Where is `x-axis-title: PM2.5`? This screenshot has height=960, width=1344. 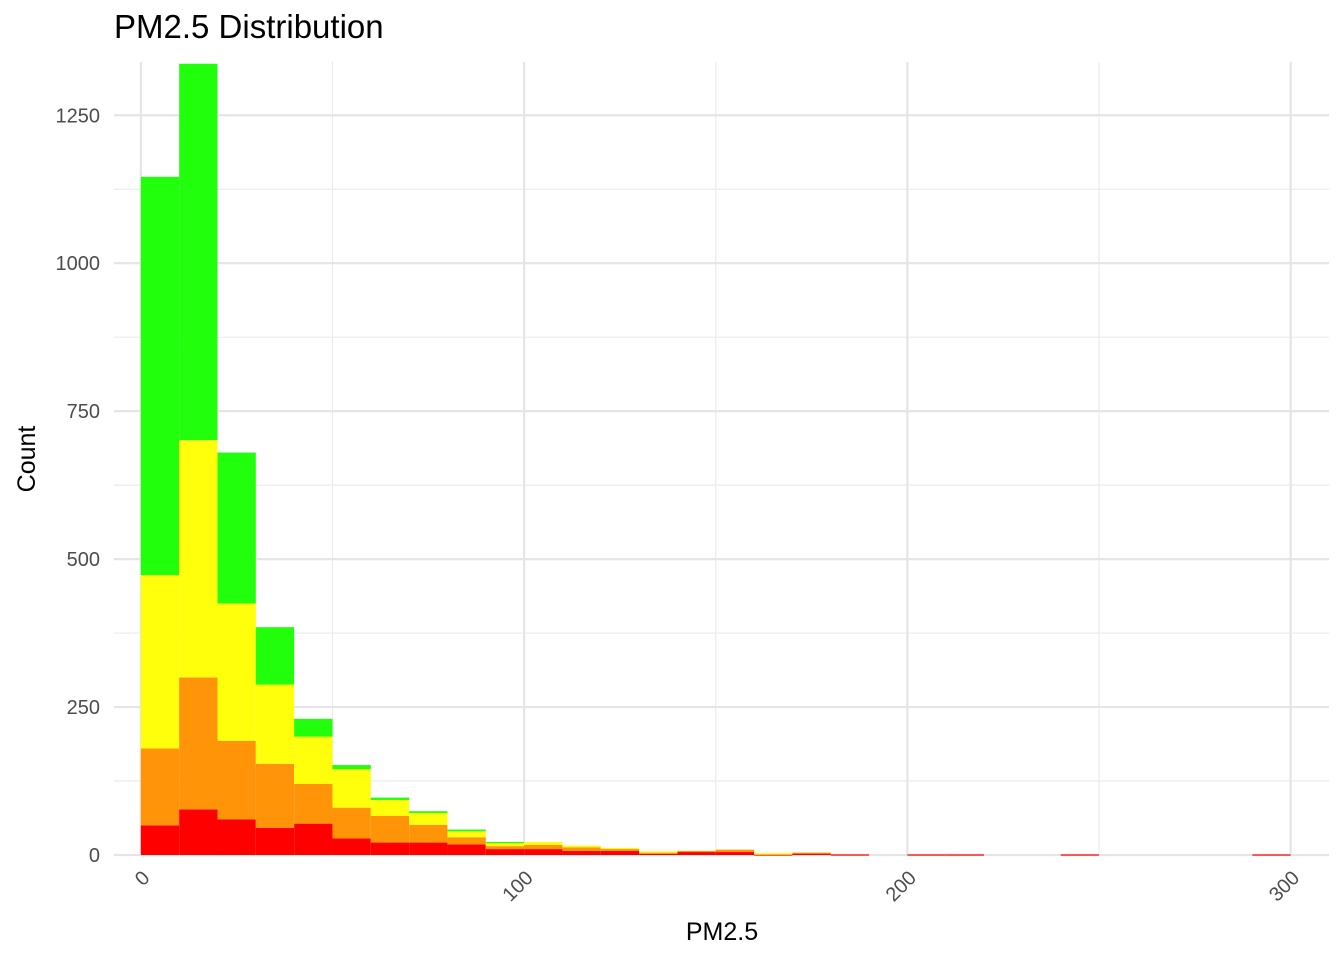
x-axis-title: PM2.5 is located at coordinates (722, 932).